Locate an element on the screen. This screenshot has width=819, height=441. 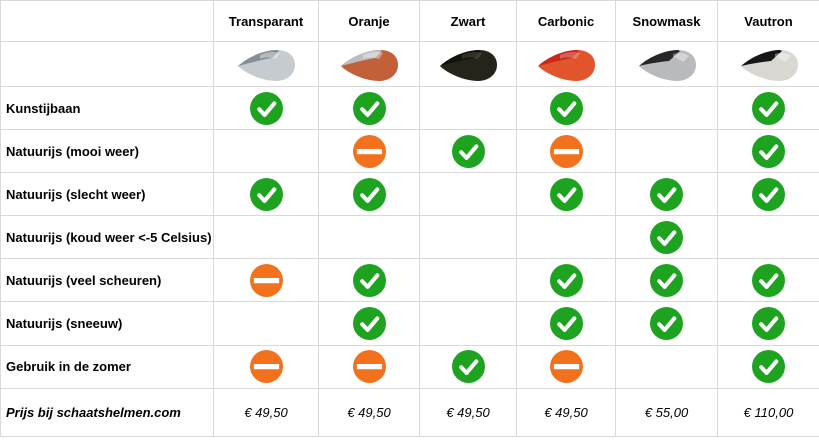
table-row-natuurijs-sneeuw: Natuurijs (sneeuw) is located at coordinates (409, 323).